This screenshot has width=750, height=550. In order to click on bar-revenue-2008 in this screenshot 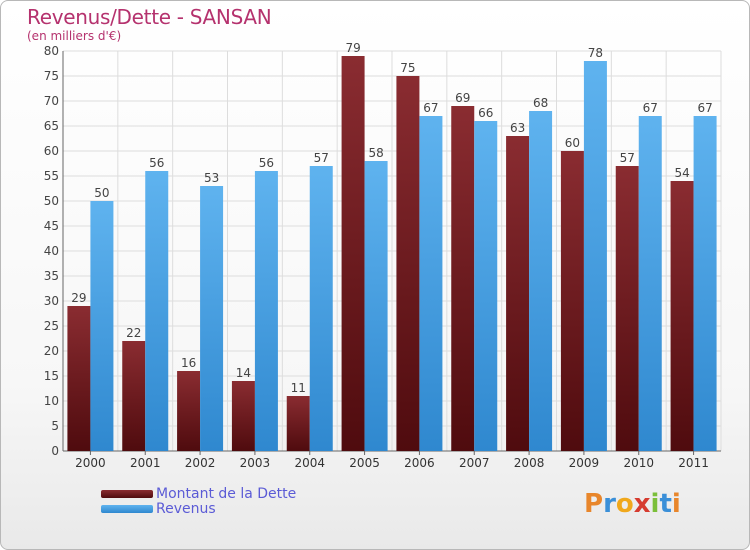, I will do `click(541, 281)`.